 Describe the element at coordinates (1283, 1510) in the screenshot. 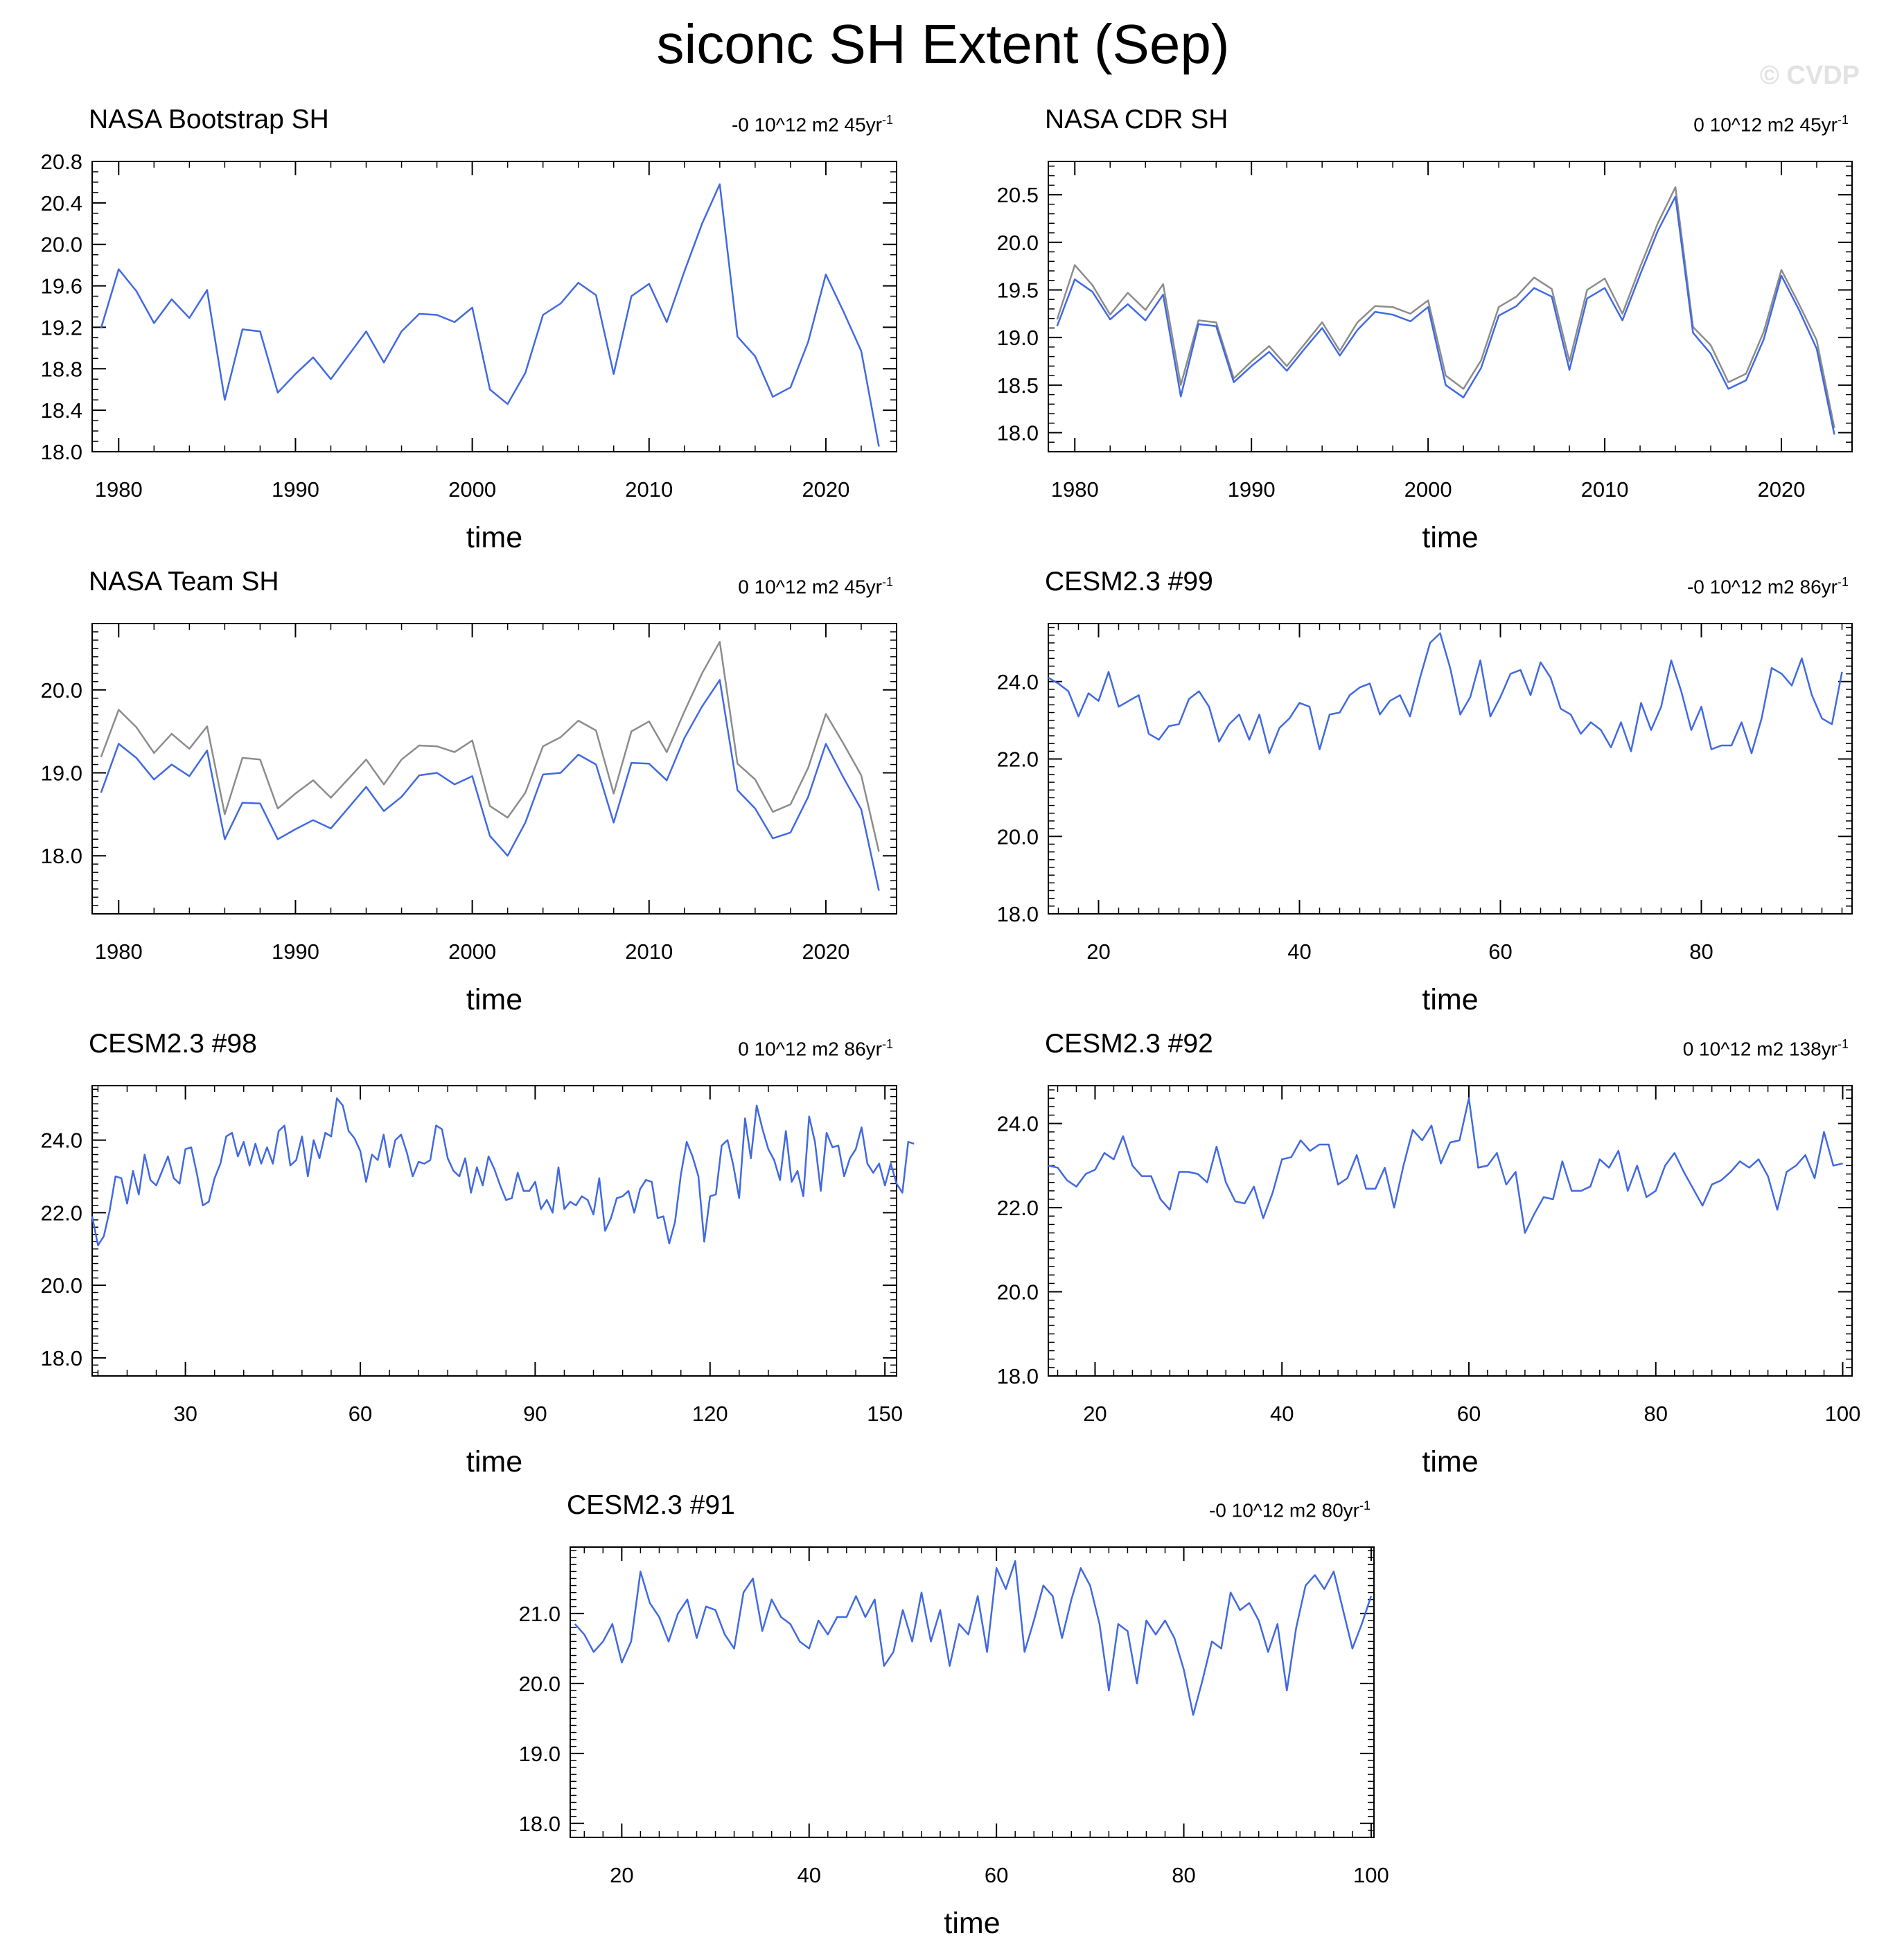

I see `trend-value: -0 10^12 m2 80yr` at that location.